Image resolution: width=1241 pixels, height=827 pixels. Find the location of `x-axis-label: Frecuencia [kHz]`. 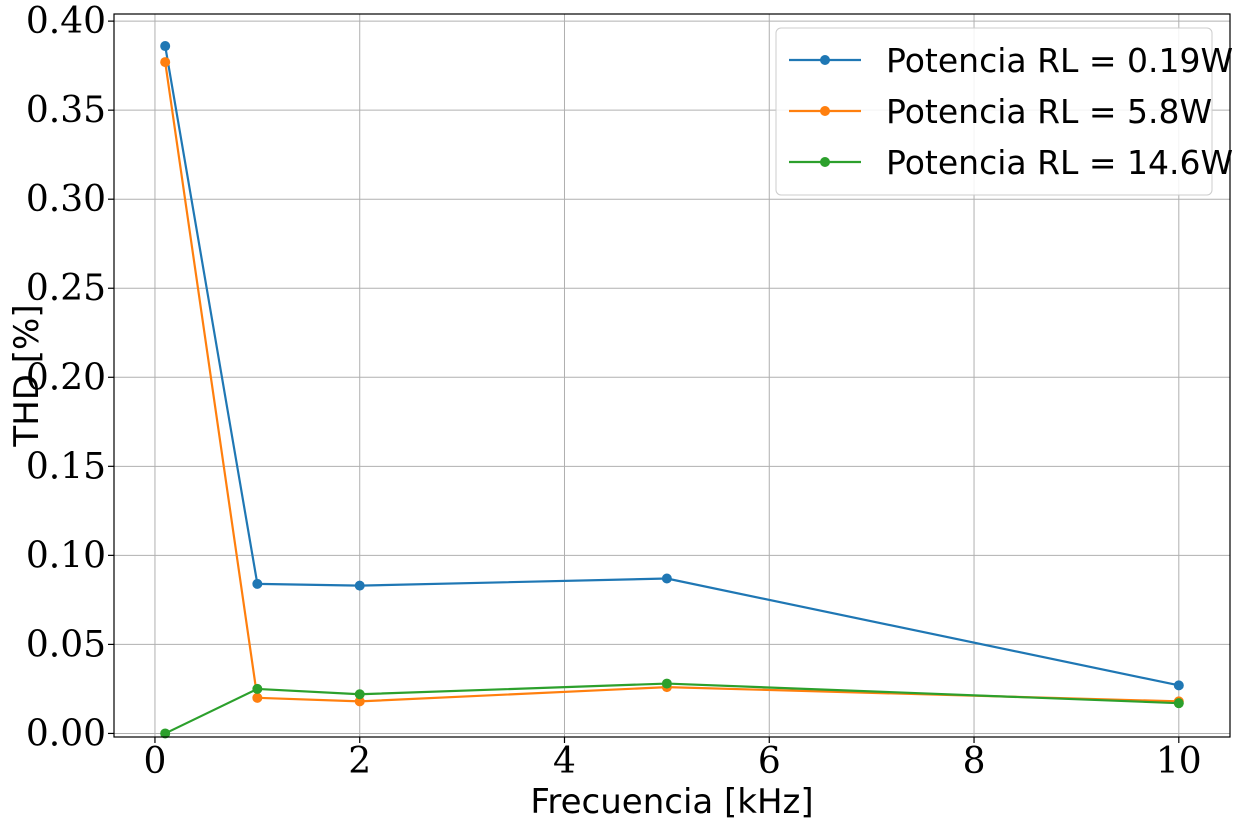

x-axis-label: Frecuencia [kHz] is located at coordinates (671, 802).